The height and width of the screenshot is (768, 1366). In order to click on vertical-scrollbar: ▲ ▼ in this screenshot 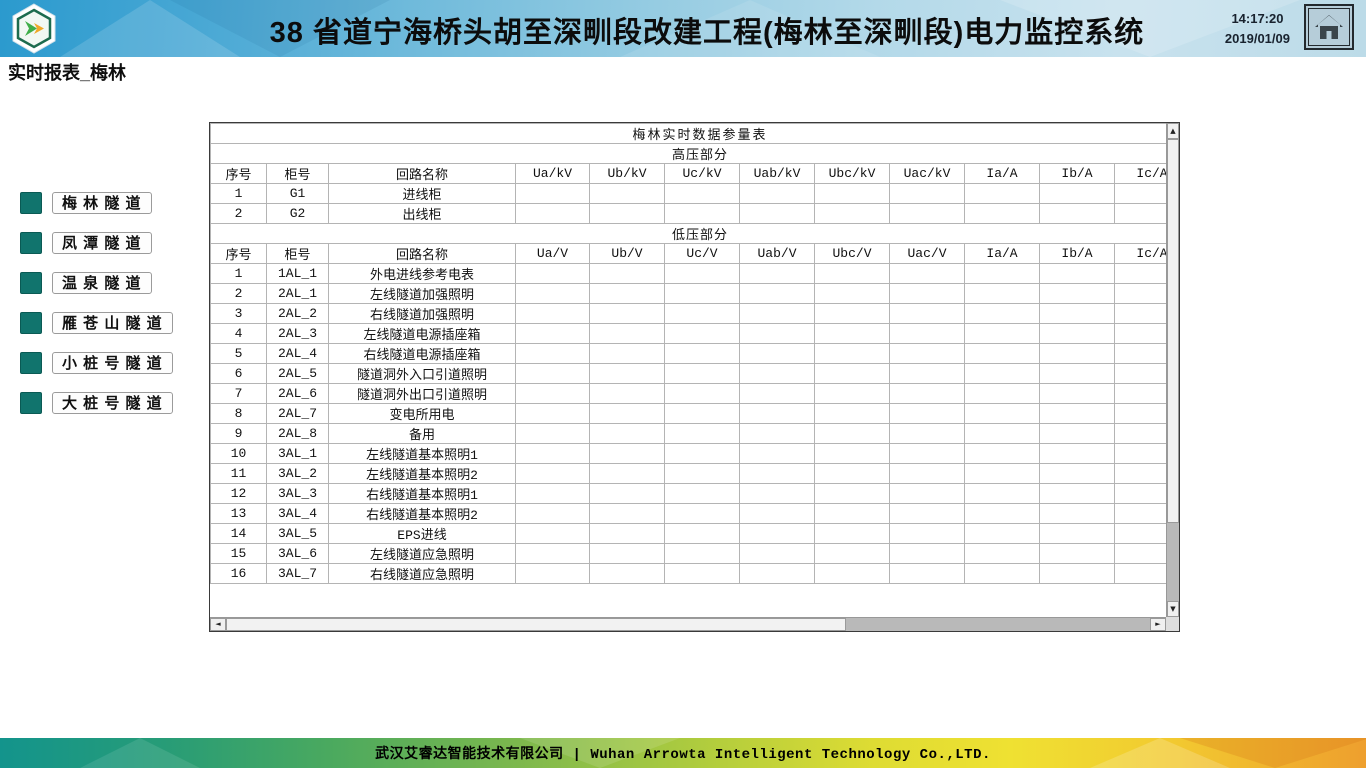, I will do `click(1172, 370)`.